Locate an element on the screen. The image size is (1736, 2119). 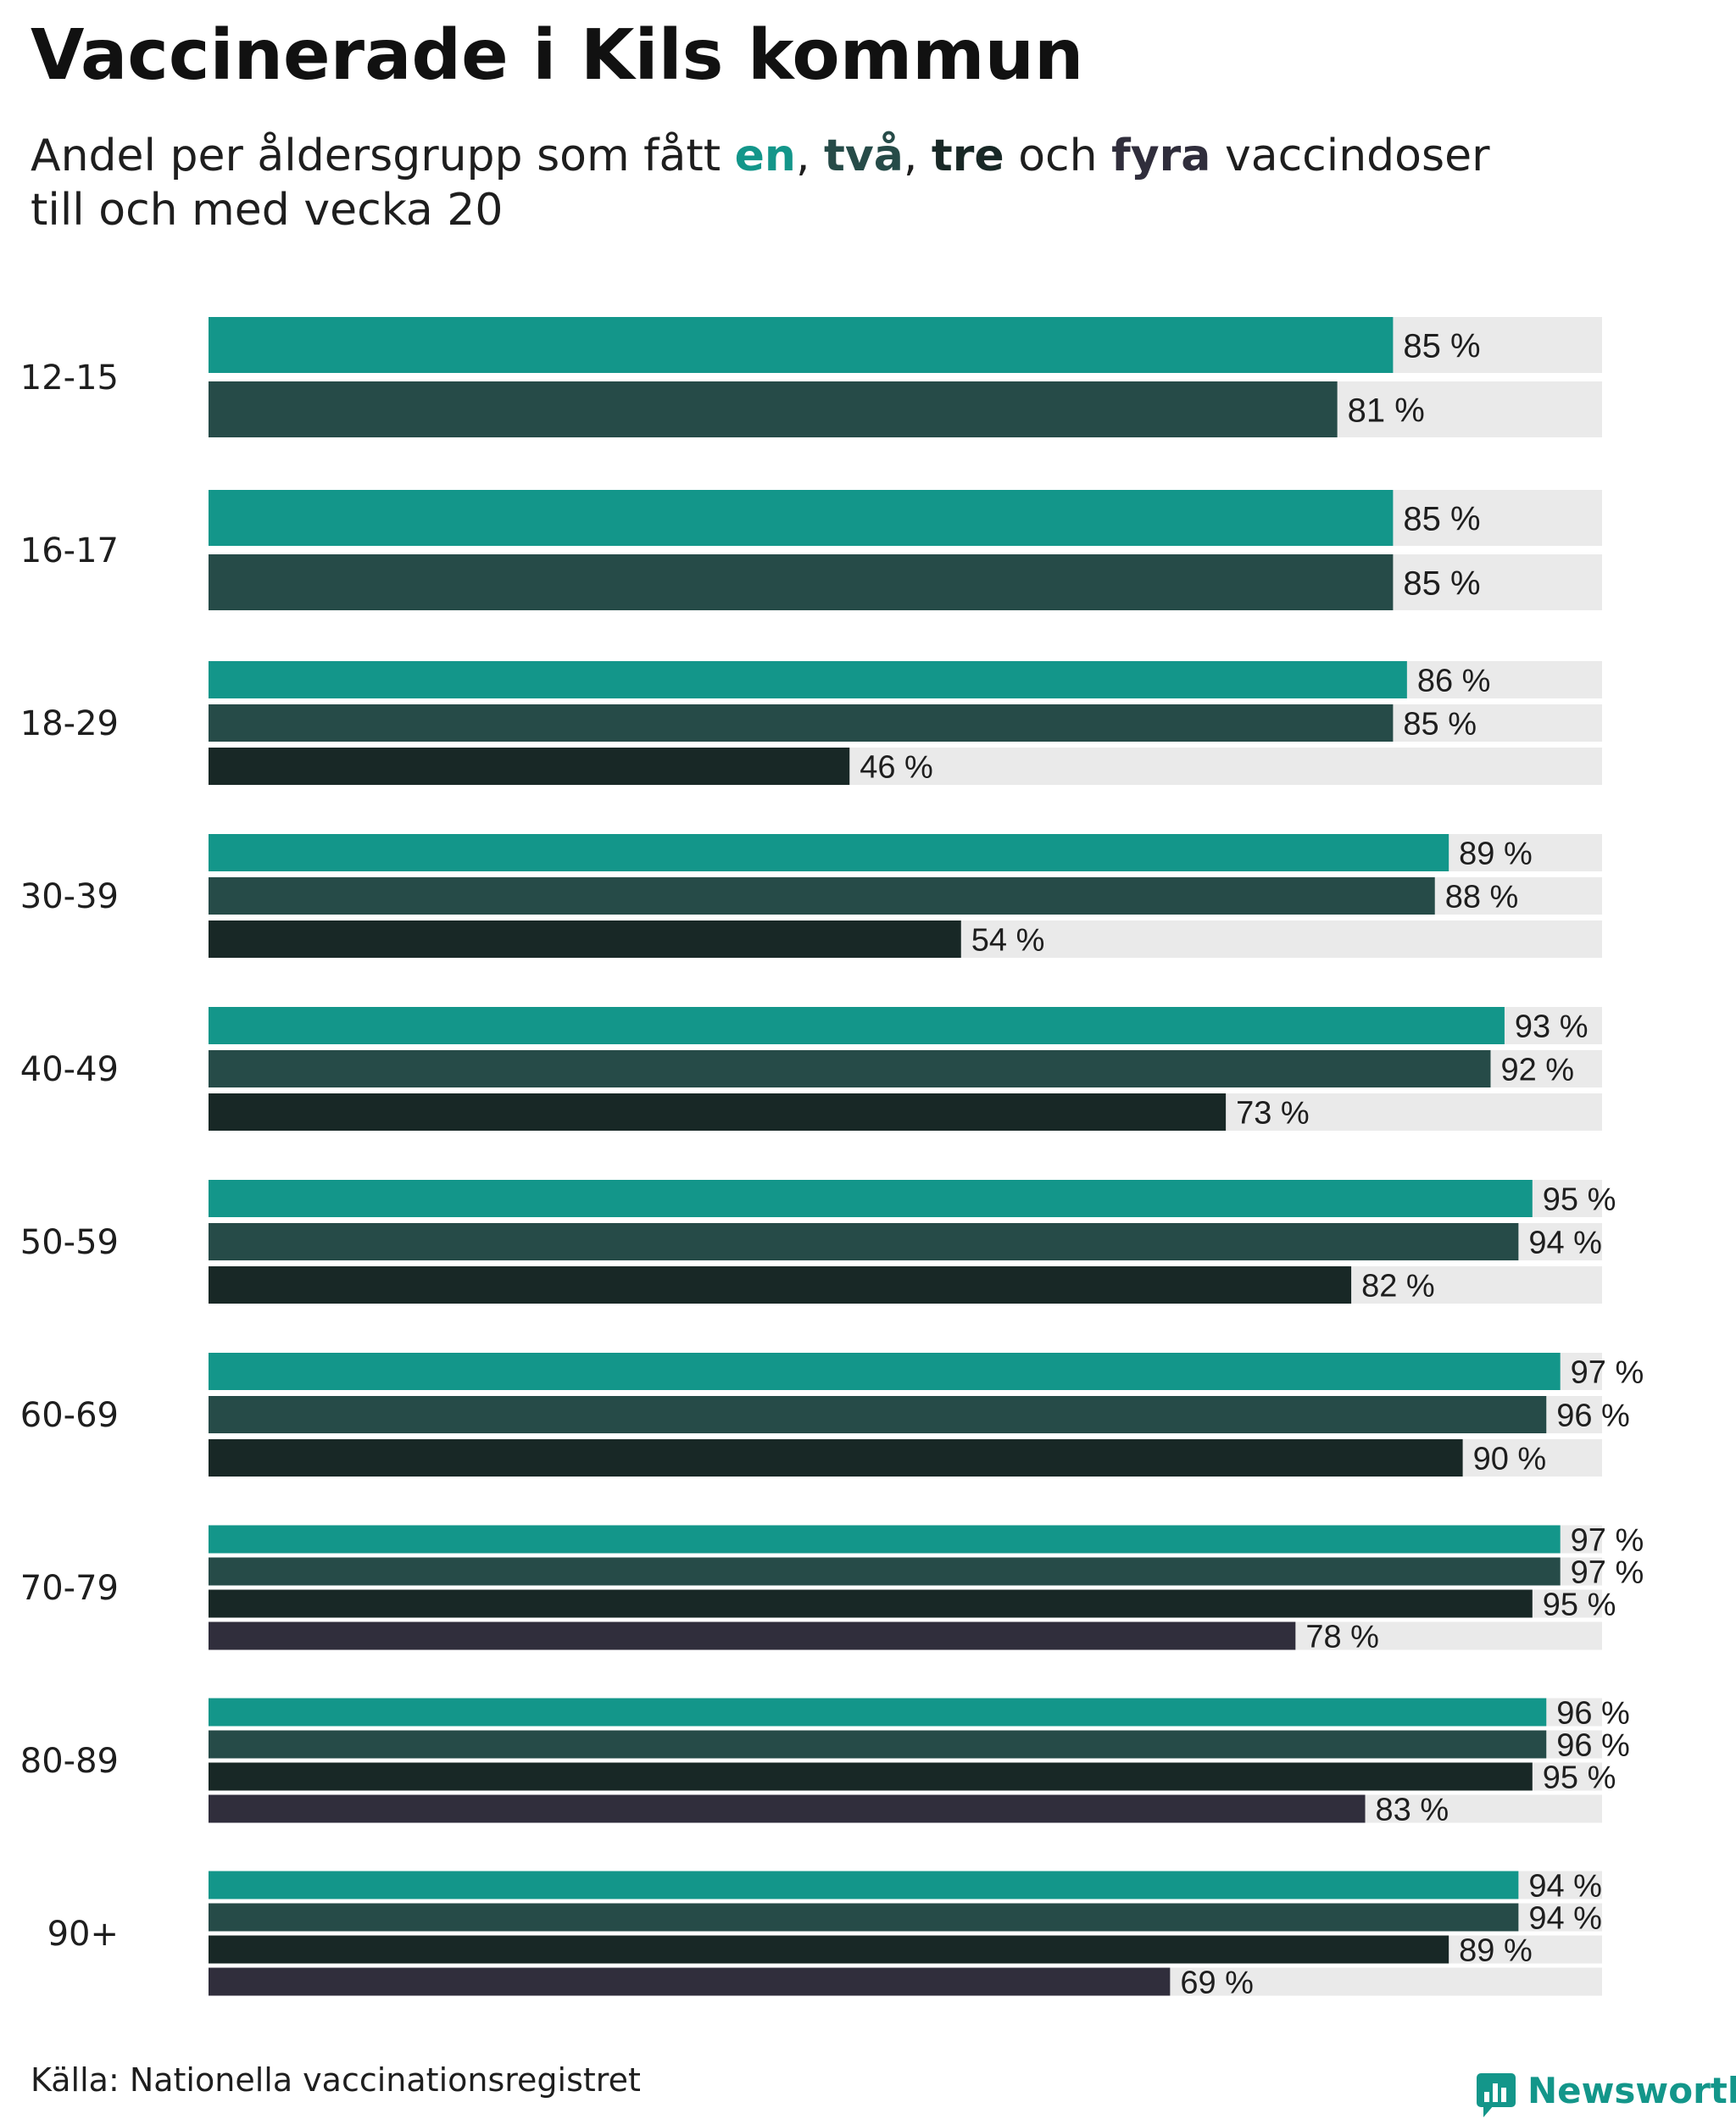
age-group-label: 70-79 is located at coordinates (69, 1589).